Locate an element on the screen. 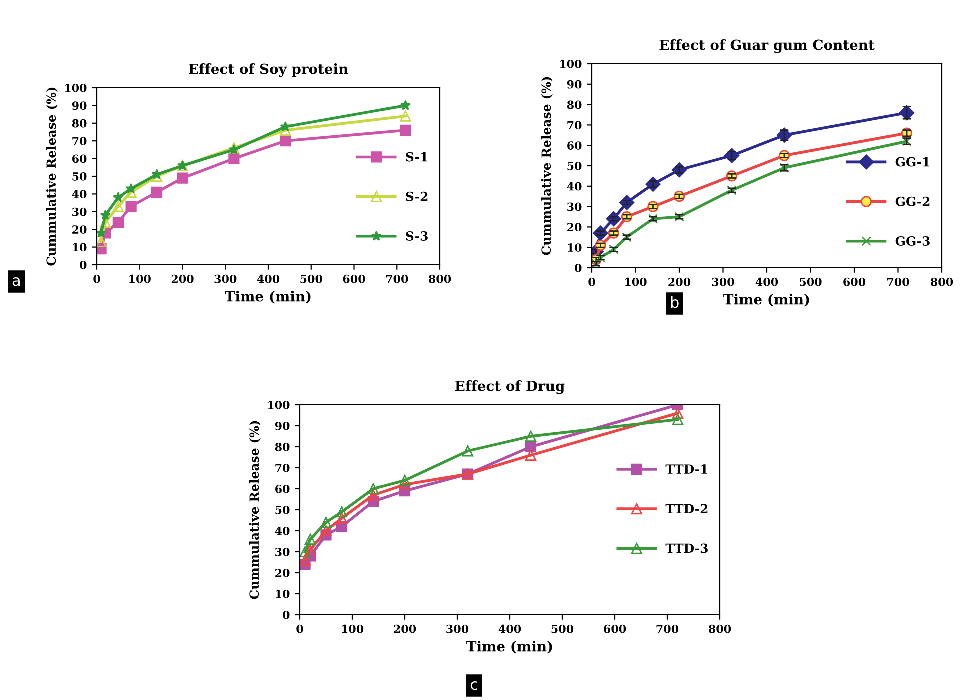 The width and height of the screenshot is (963, 700). legend-label: GG-3 is located at coordinates (913, 241).